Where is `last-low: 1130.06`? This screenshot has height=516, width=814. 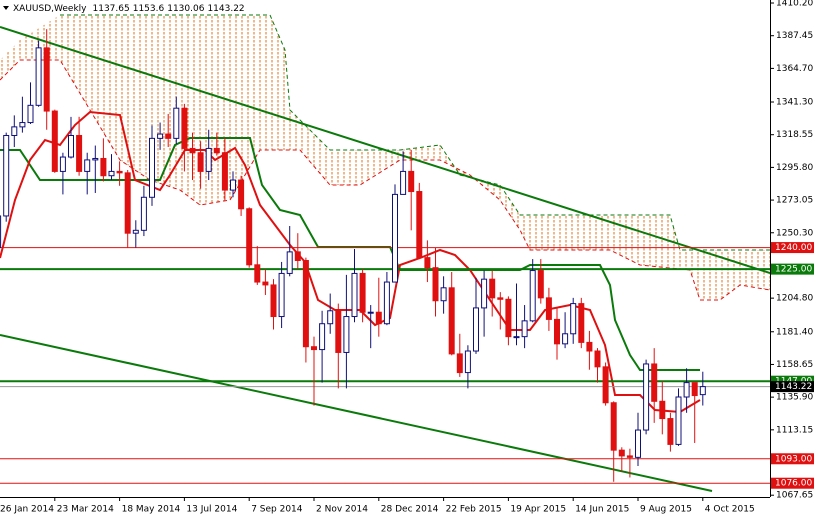
last-low: 1130.06 is located at coordinates (185, 9).